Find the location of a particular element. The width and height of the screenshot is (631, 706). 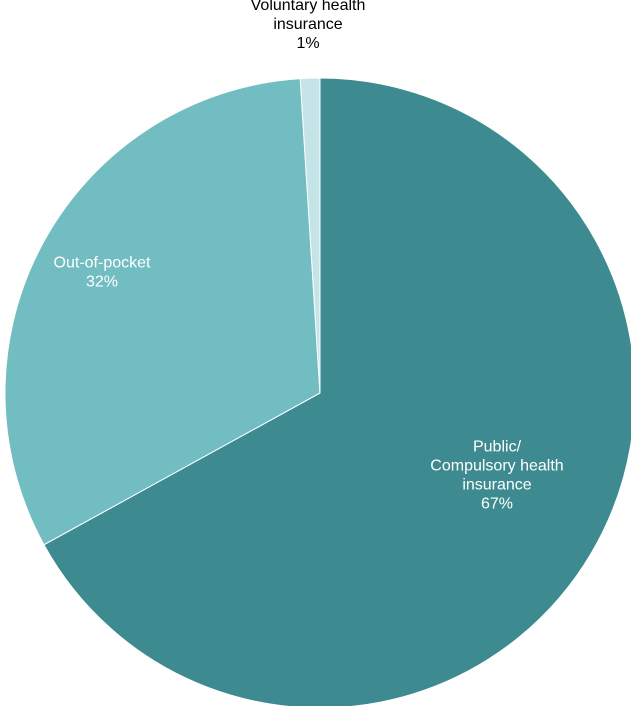

slice-category-label: Out-of-pocket is located at coordinates (102, 263).